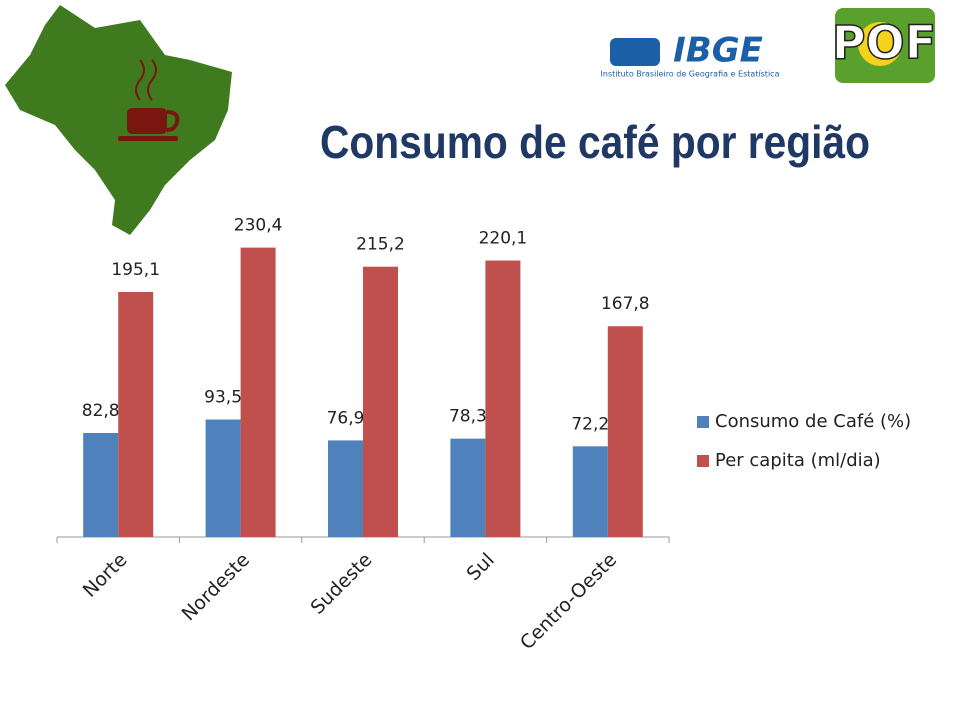  I want to click on ibge-text: IBGE, so click(718, 51).